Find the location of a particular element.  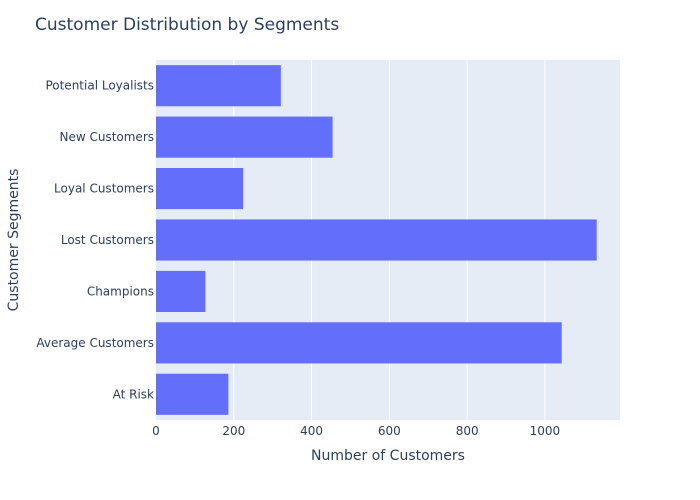

x-tick-label: 800 is located at coordinates (467, 431).